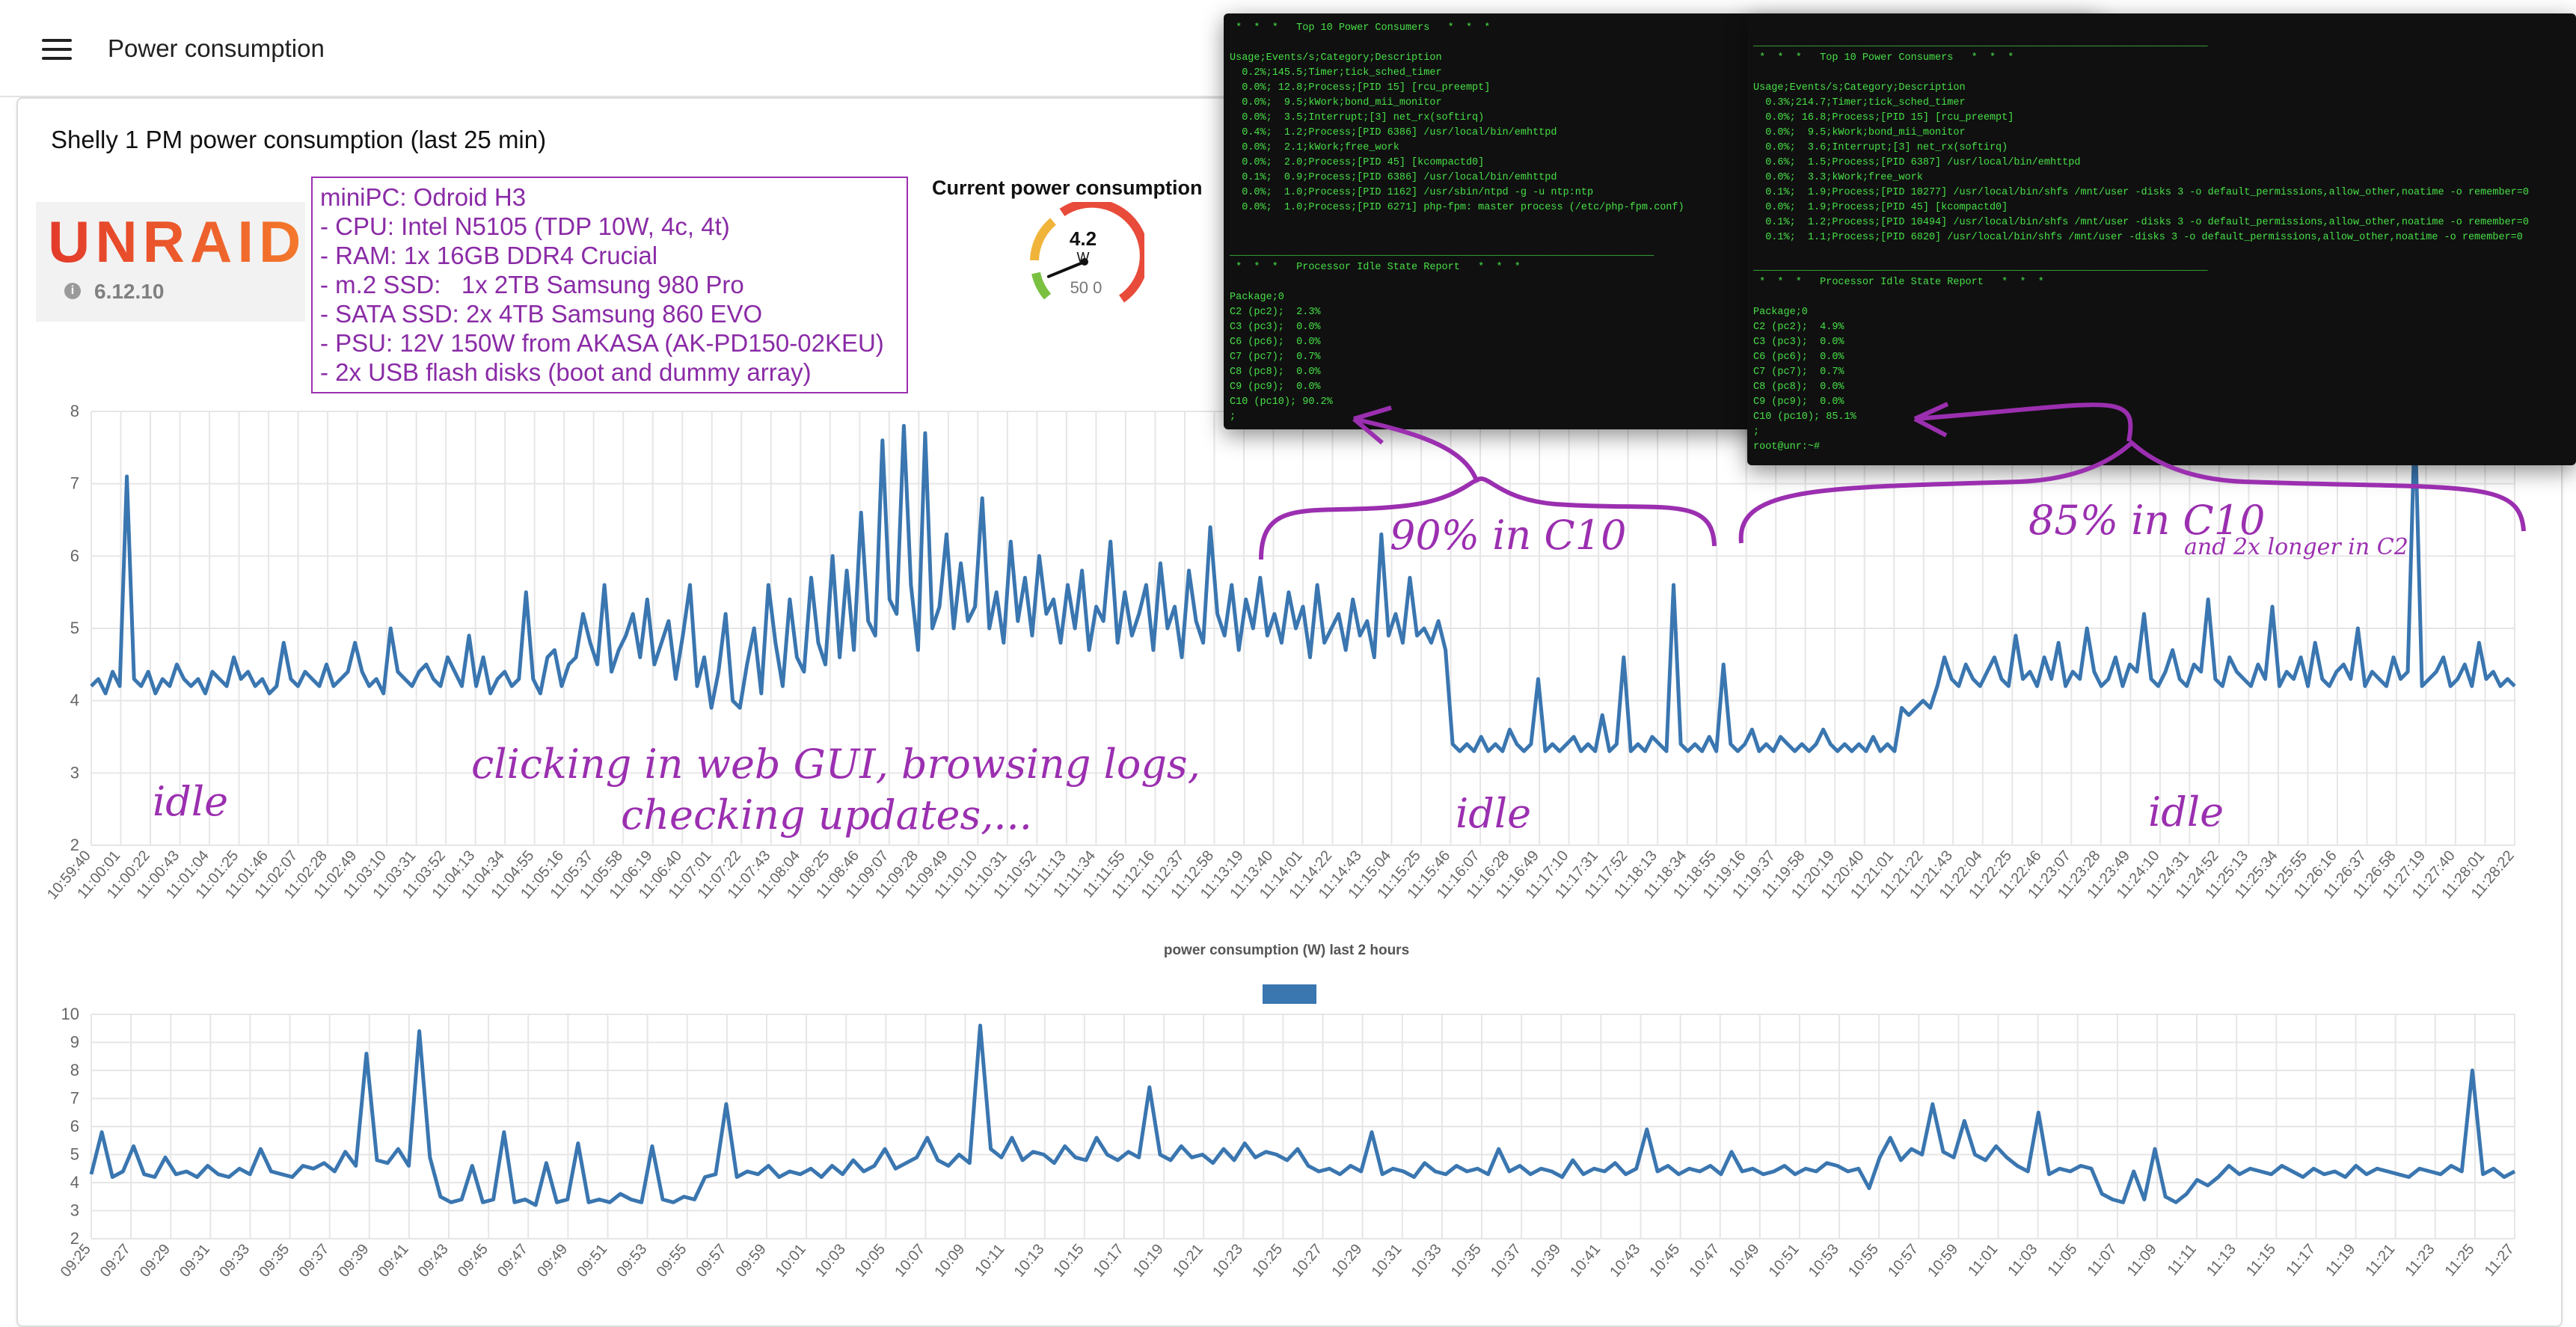  I want to click on gauge-max: 50, so click(1079, 287).